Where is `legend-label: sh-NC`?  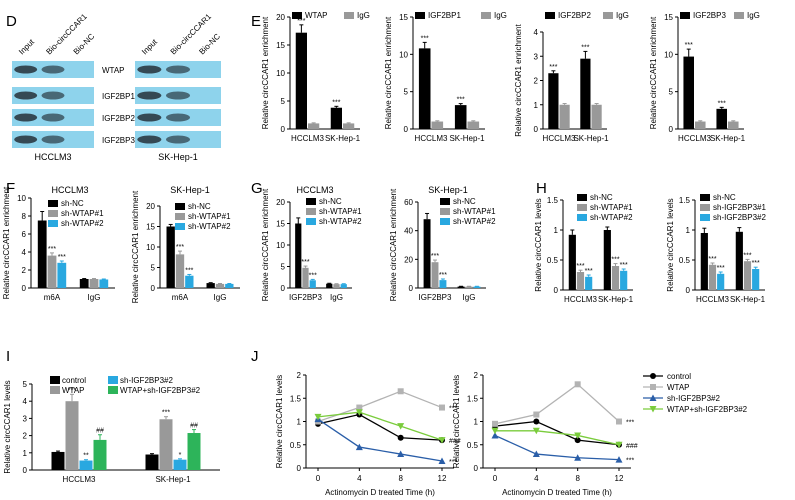
legend-label: sh-NC is located at coordinates (330, 201).